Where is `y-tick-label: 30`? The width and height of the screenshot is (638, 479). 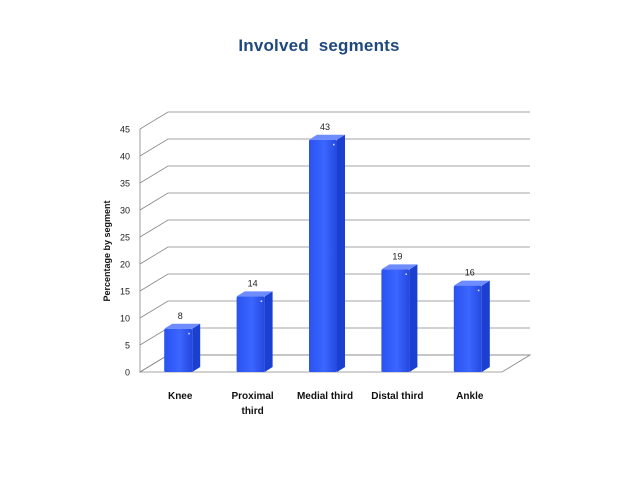 y-tick-label: 30 is located at coordinates (125, 211).